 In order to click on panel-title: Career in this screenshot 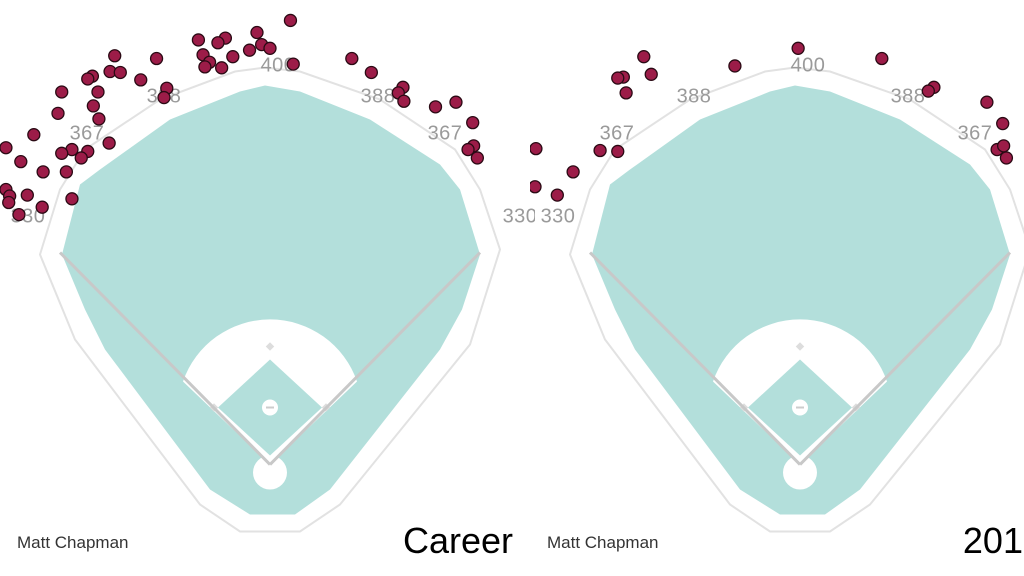, I will do `click(458, 540)`.